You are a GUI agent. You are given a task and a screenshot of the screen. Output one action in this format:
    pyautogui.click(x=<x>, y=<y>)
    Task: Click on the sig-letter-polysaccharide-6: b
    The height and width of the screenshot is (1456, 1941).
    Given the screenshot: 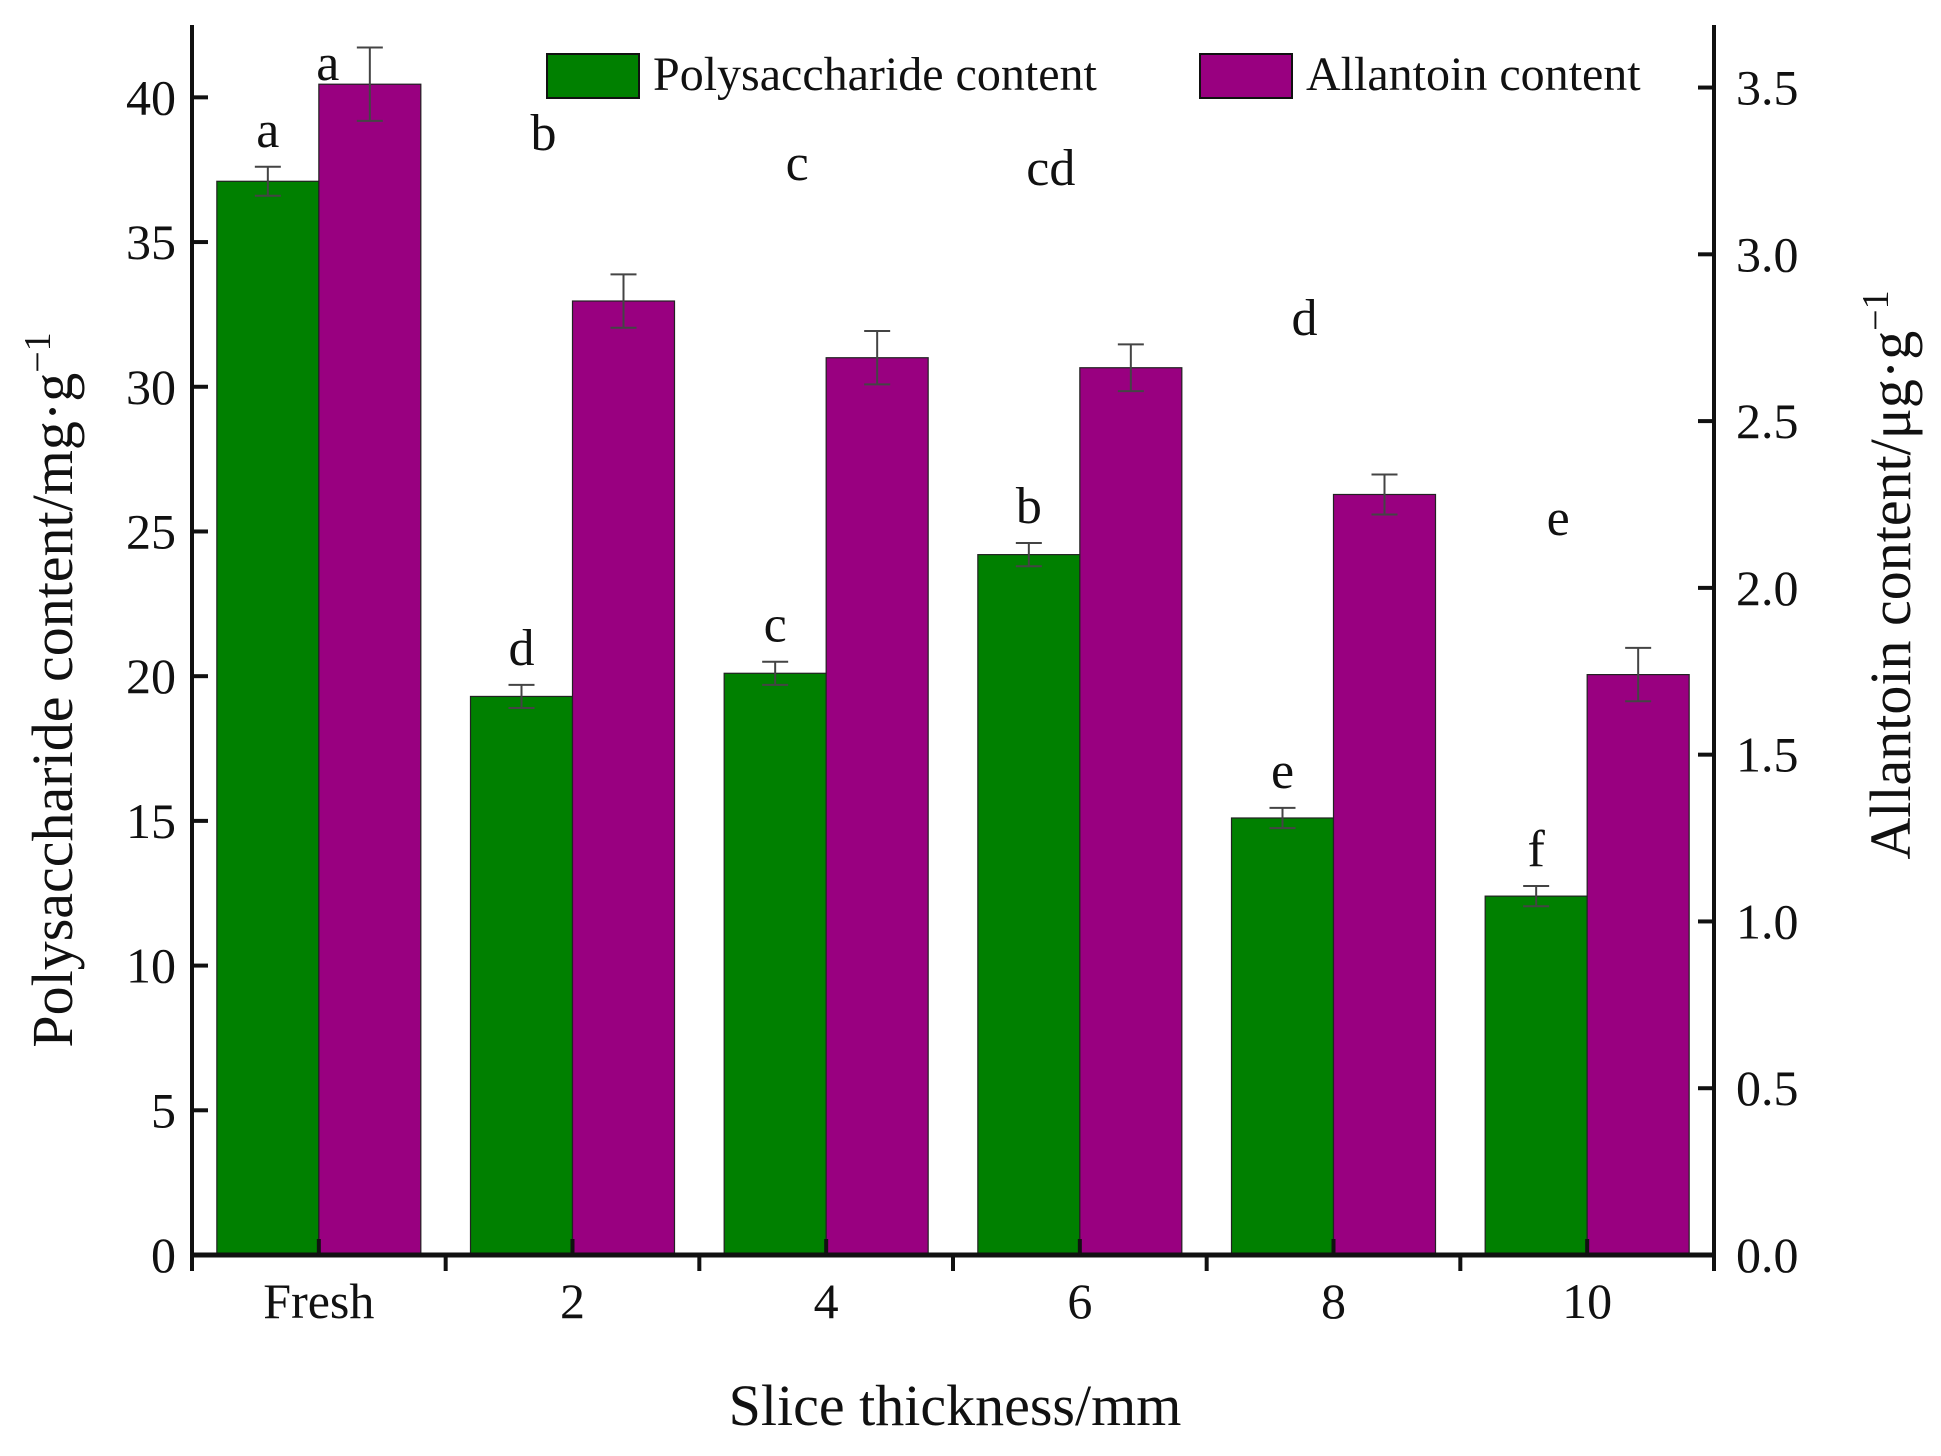 What is the action you would take?
    pyautogui.click(x=1029, y=506)
    